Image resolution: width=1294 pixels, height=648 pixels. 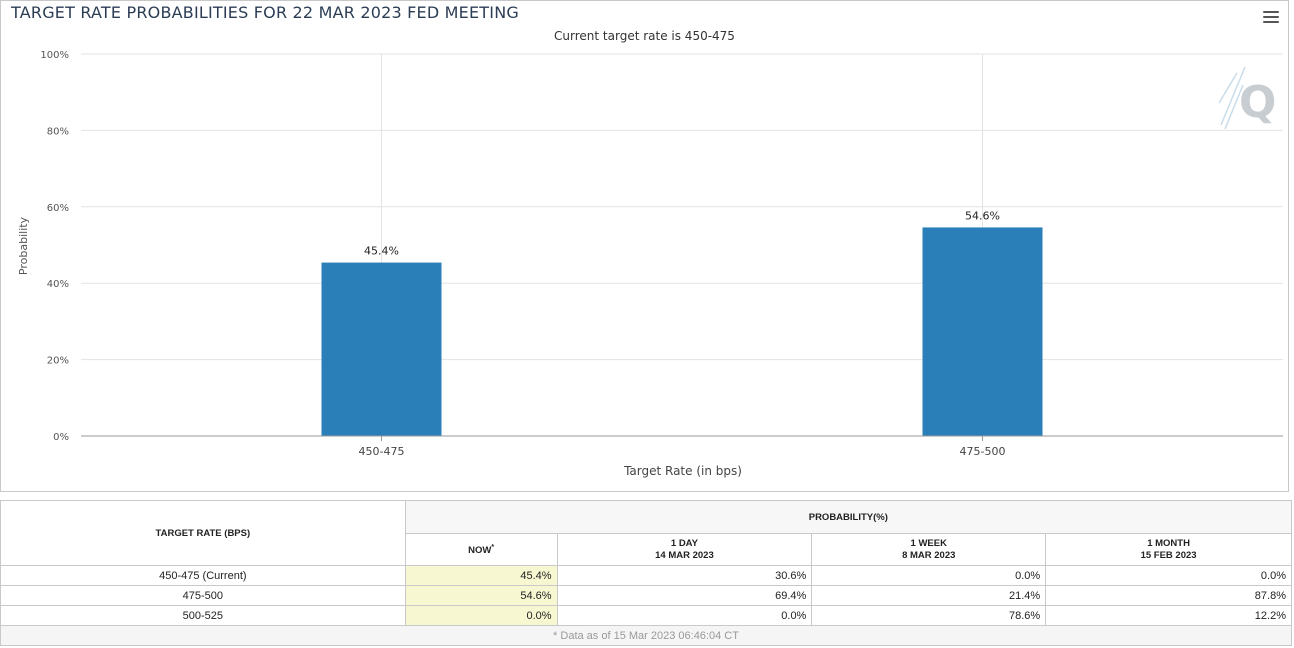 What do you see at coordinates (481, 595) in the screenshot?
I see `cell-now: 54.6%` at bounding box center [481, 595].